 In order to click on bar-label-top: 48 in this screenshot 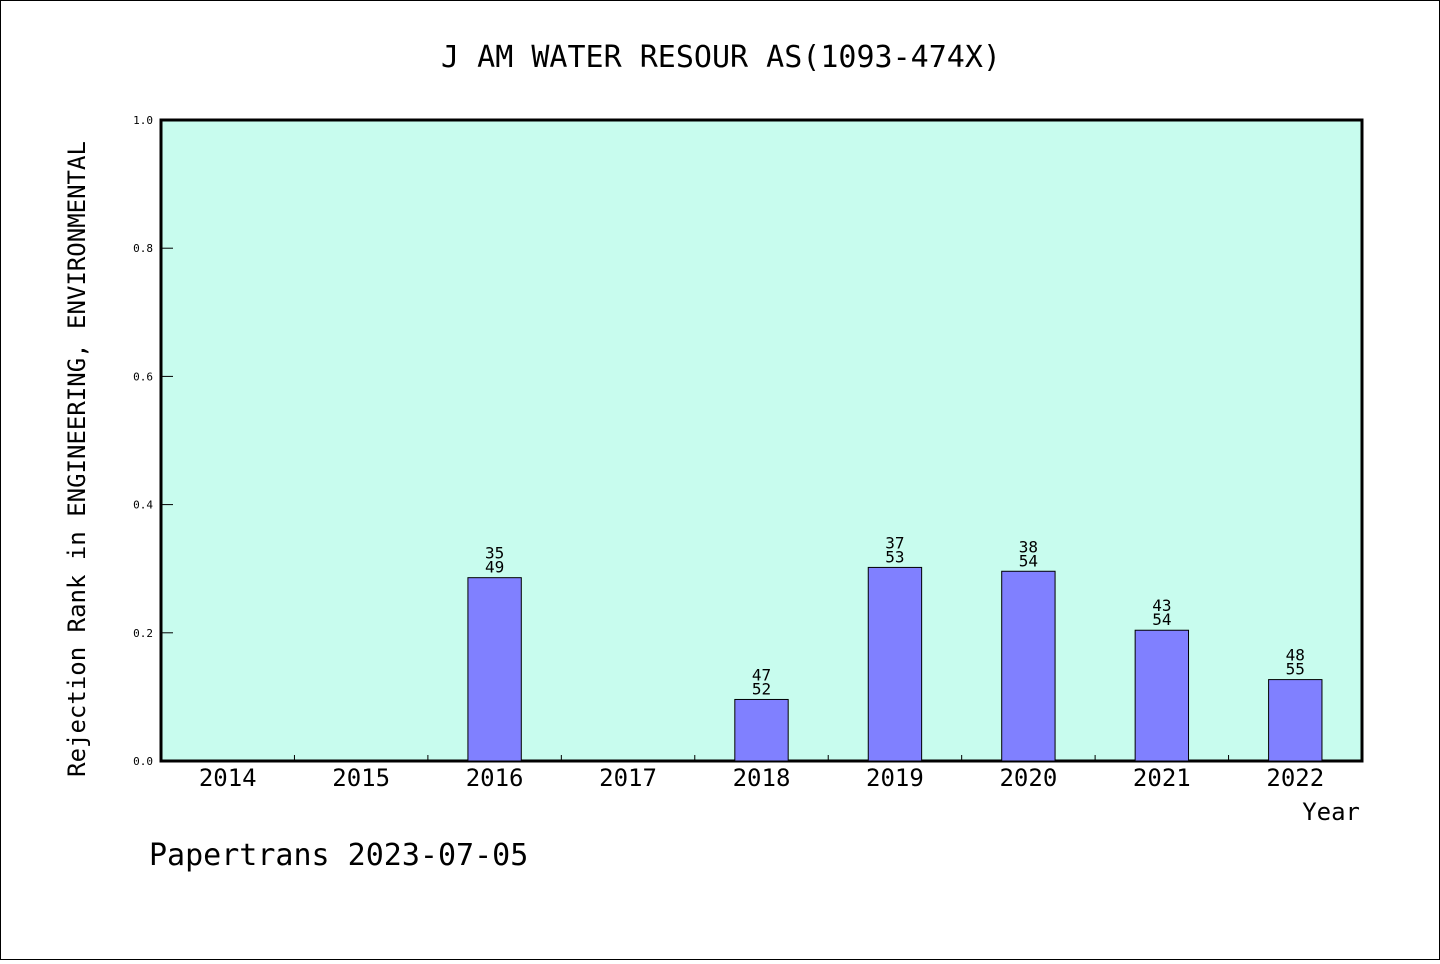, I will do `click(1295, 655)`.